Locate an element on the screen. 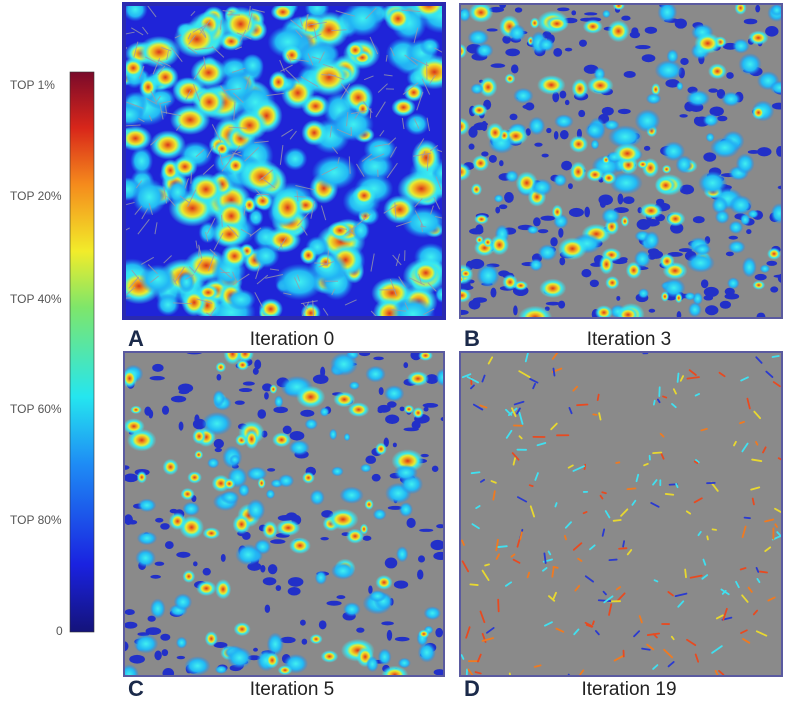  panel-caption: Iteration 0 is located at coordinates (292, 339).